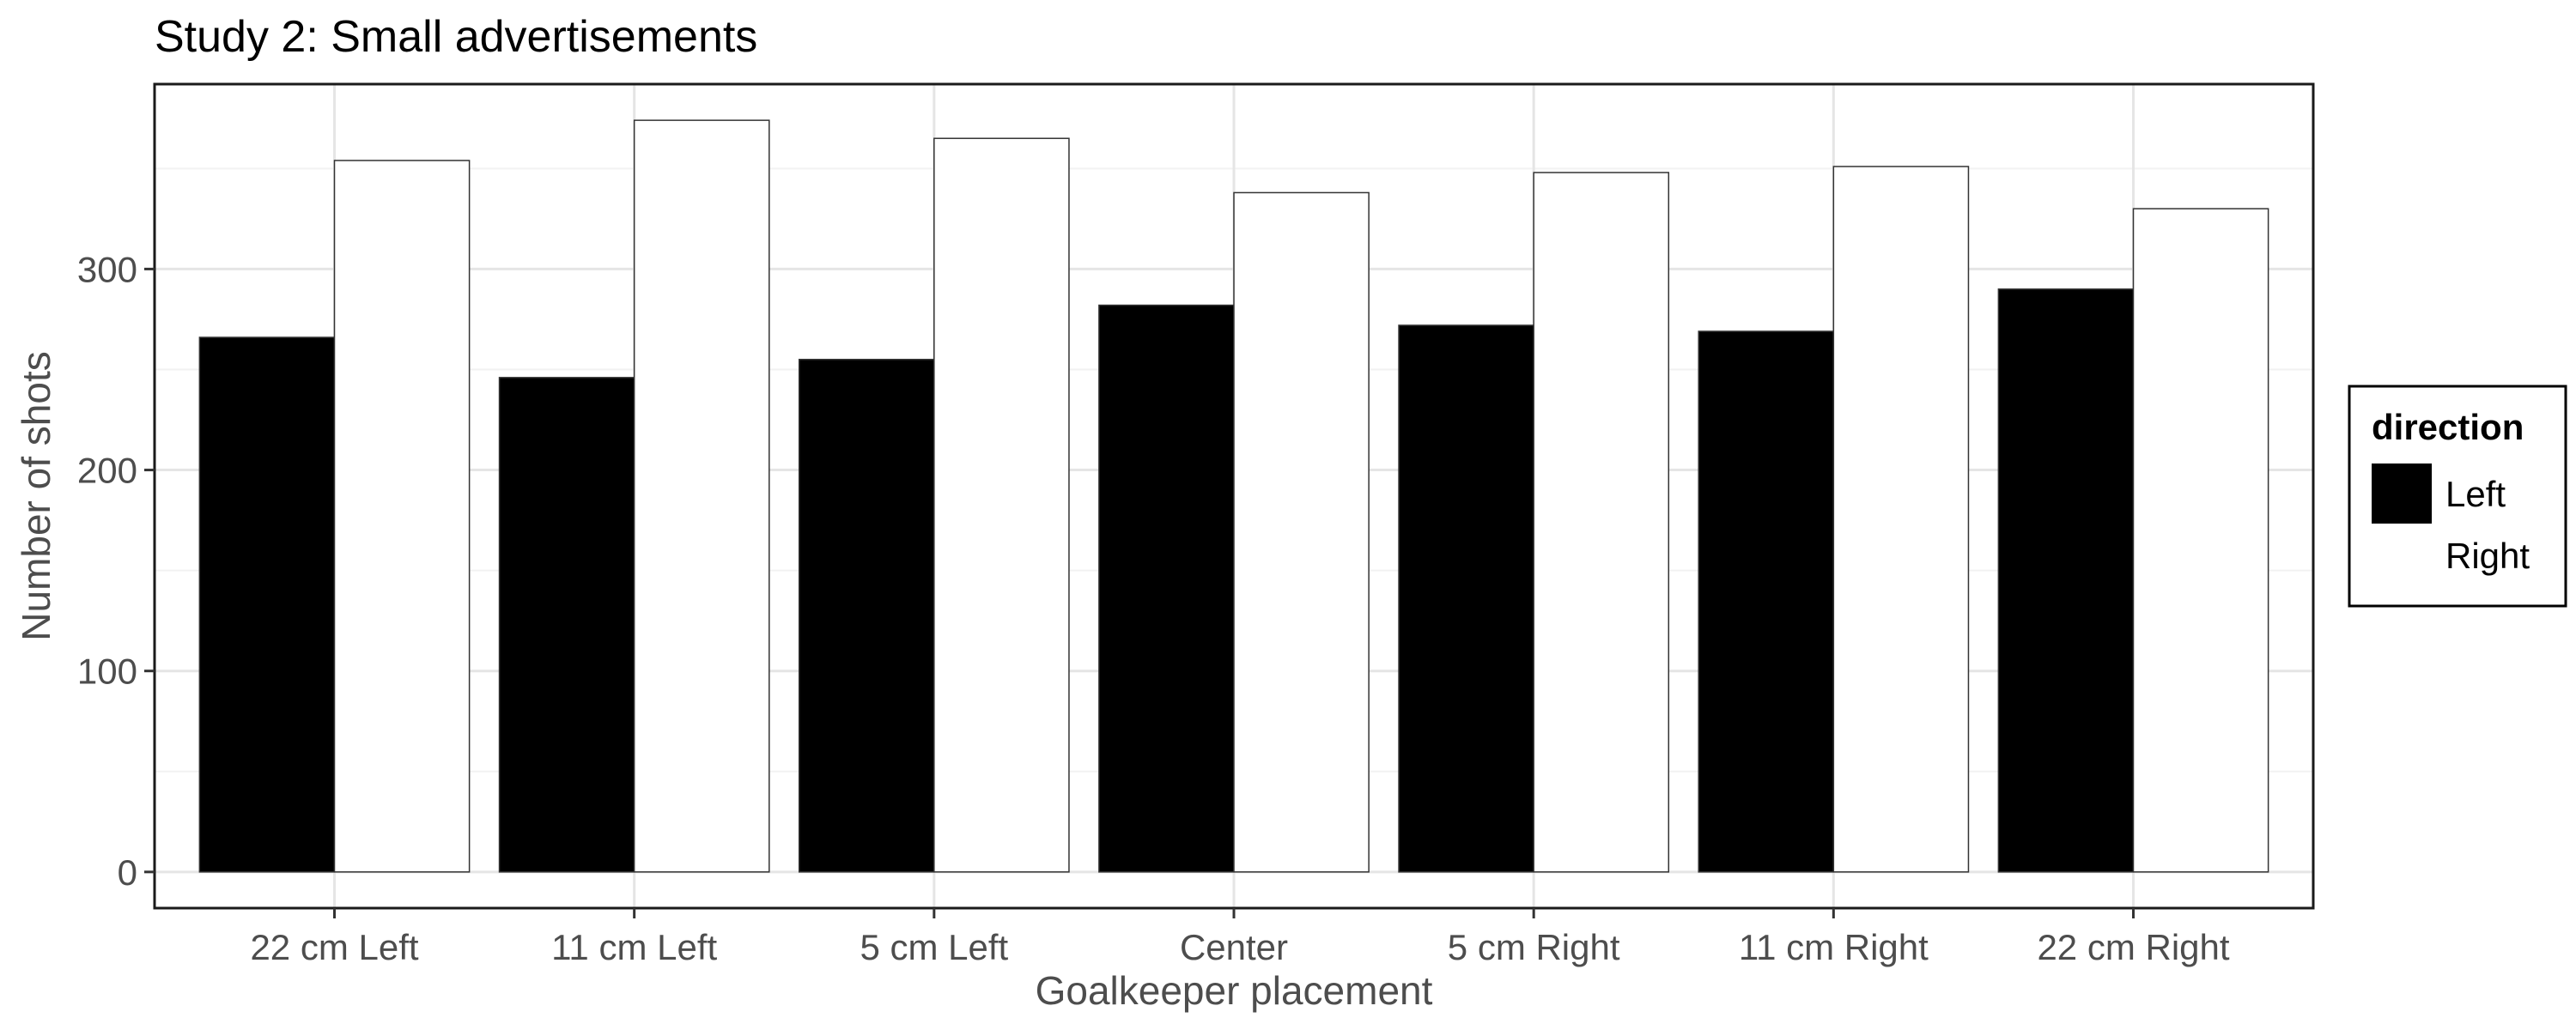 This screenshot has height=1030, width=2576. What do you see at coordinates (107, 269) in the screenshot?
I see `y-tick-label: 300` at bounding box center [107, 269].